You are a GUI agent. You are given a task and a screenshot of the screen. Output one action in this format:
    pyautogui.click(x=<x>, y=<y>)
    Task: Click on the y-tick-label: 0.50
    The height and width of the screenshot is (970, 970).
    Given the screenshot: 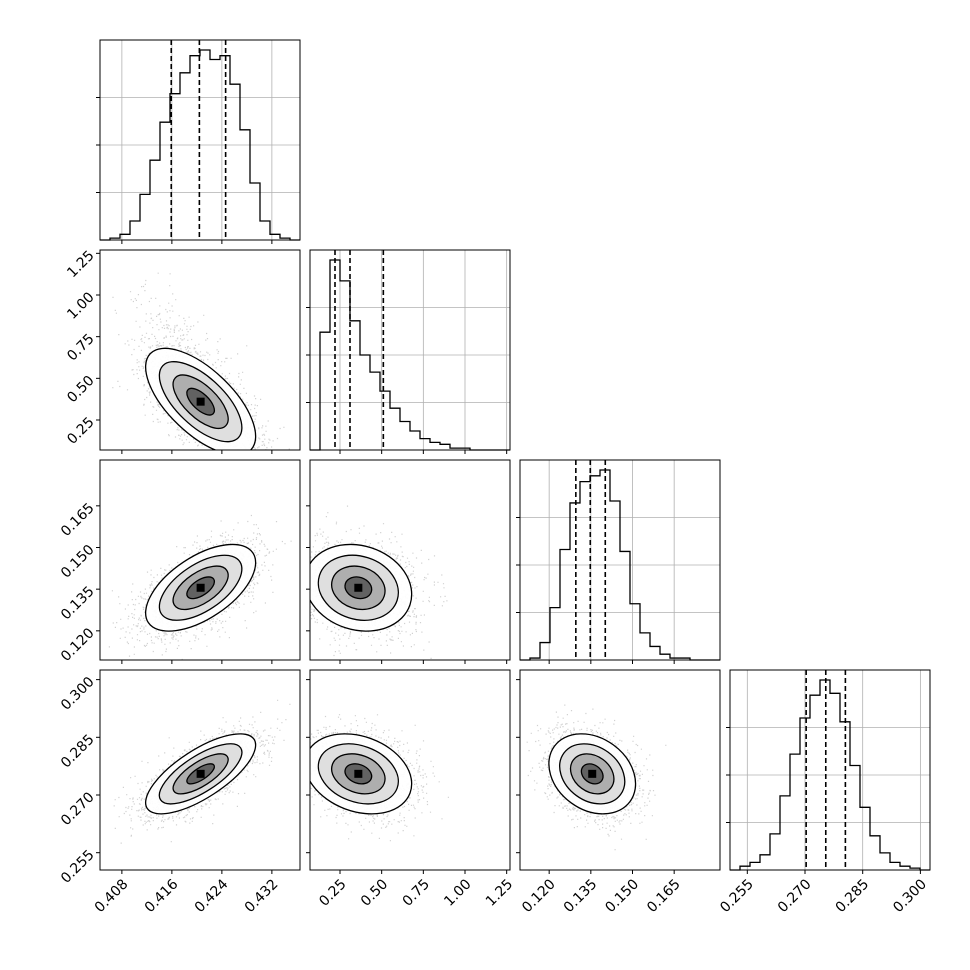 What is the action you would take?
    pyautogui.click(x=80, y=389)
    